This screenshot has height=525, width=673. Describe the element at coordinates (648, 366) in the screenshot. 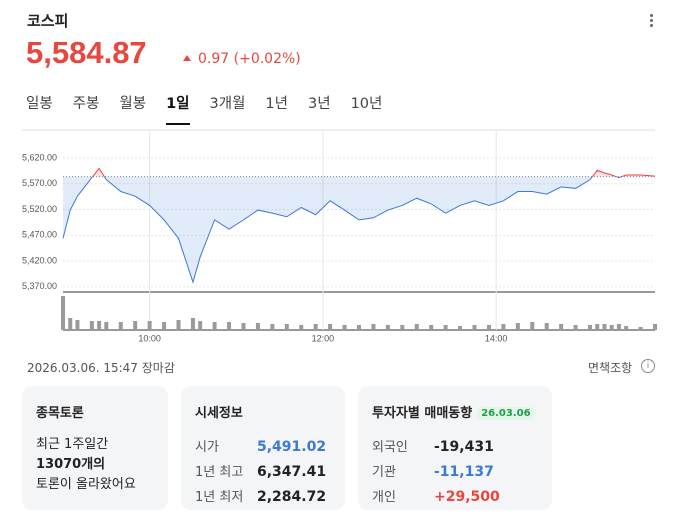

I see `info-icon: i` at that location.